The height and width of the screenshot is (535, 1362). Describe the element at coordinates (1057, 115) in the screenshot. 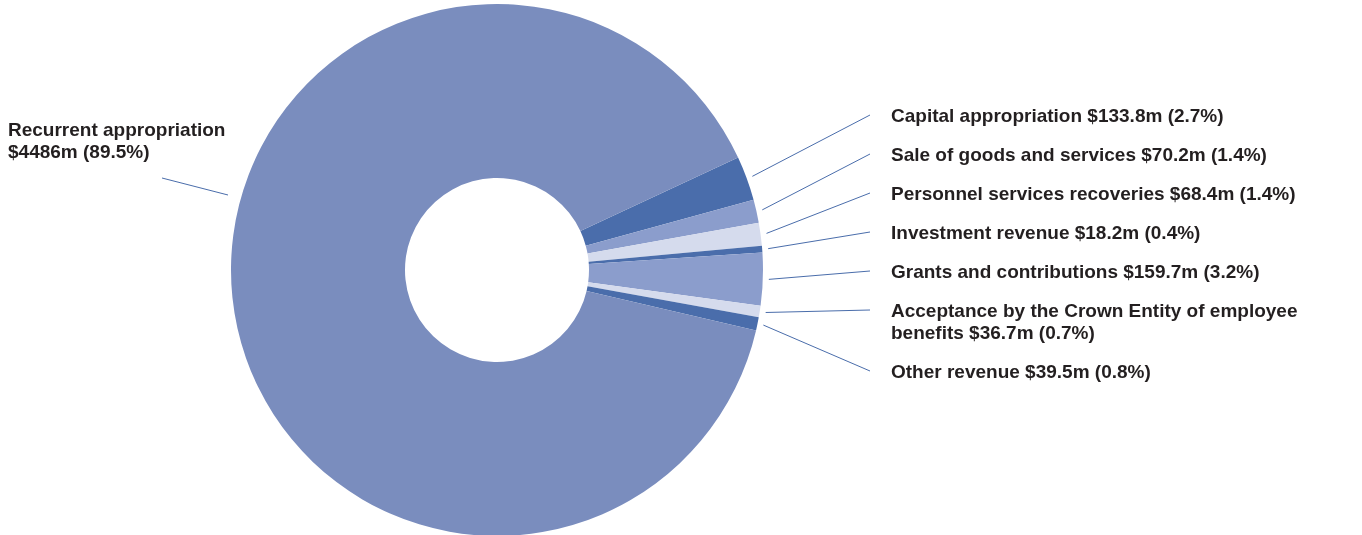

I see `slice-label: Capital appropriation $133.8m (2.7%)` at that location.